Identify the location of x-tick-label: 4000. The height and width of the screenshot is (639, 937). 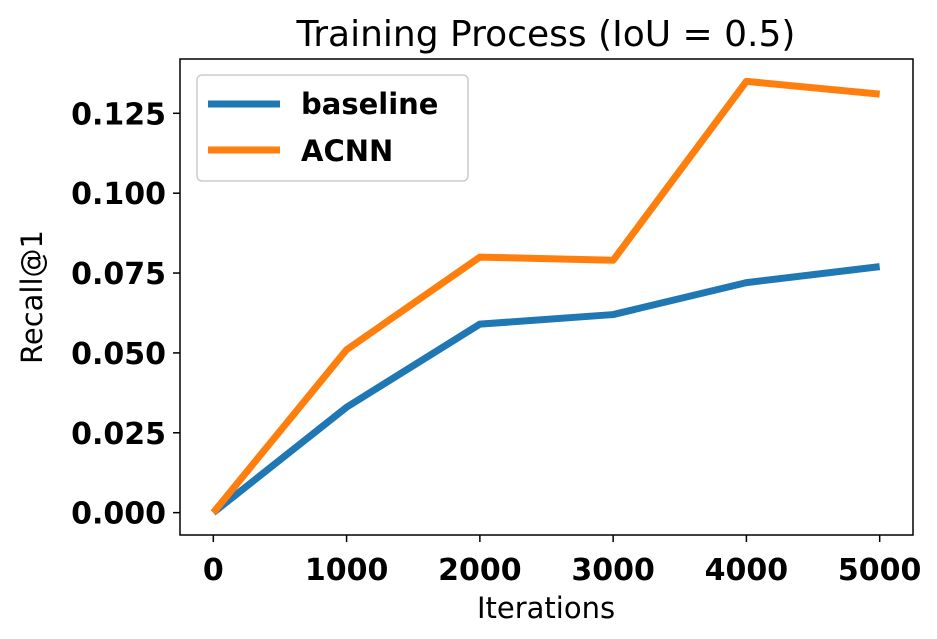
(747, 570).